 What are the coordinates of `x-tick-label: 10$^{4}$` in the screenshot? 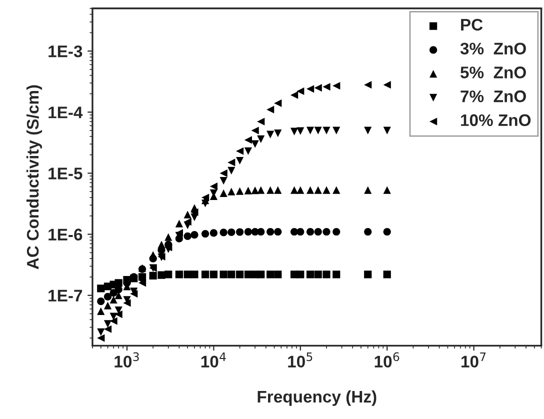 It's located at (213, 360).